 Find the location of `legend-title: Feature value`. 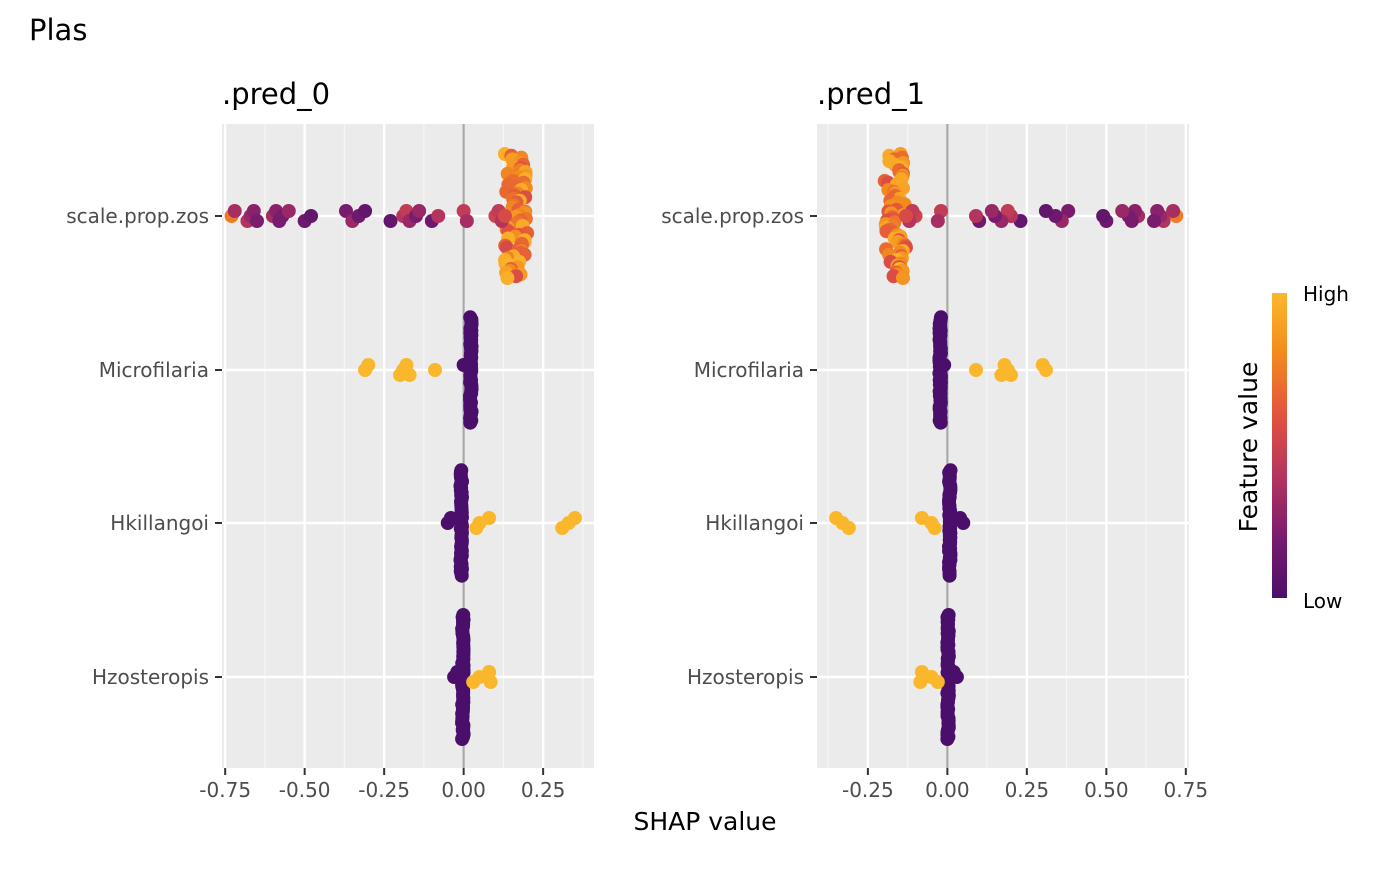

legend-title: Feature value is located at coordinates (1248, 447).